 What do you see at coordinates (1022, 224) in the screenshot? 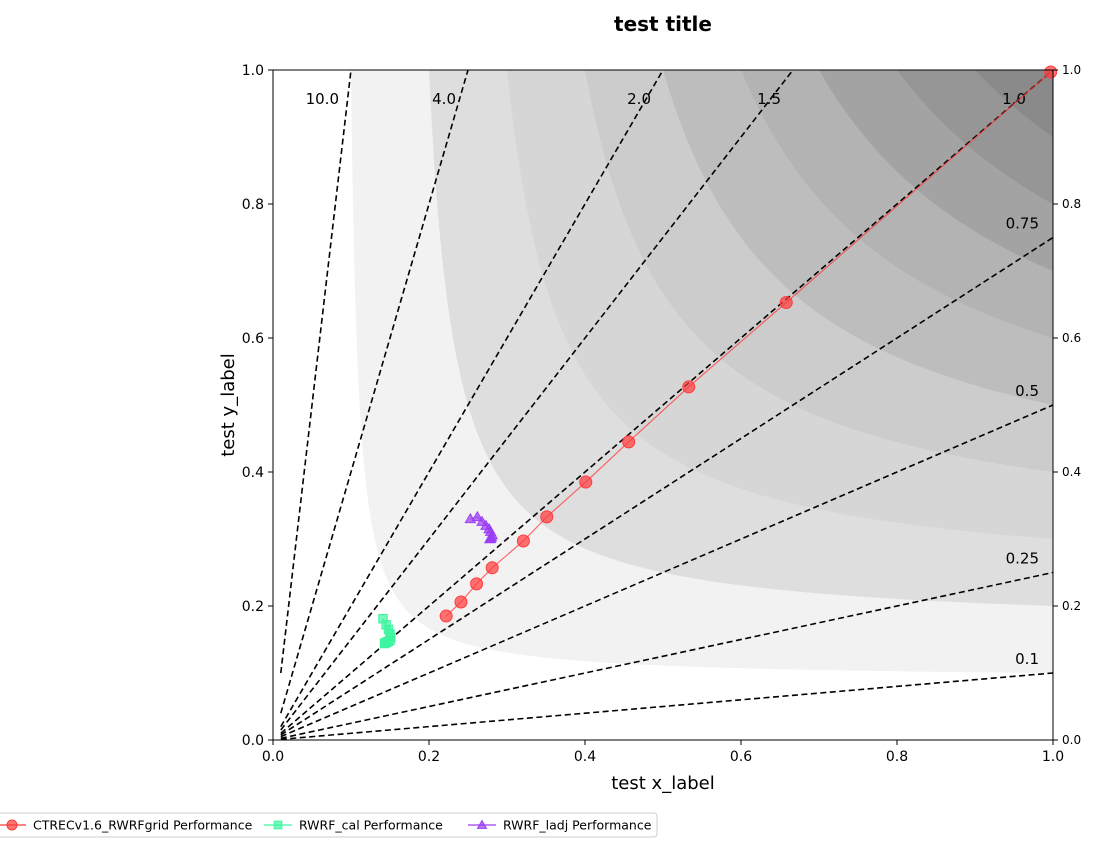
I see `bias-label-0.75: 0.75` at bounding box center [1022, 224].